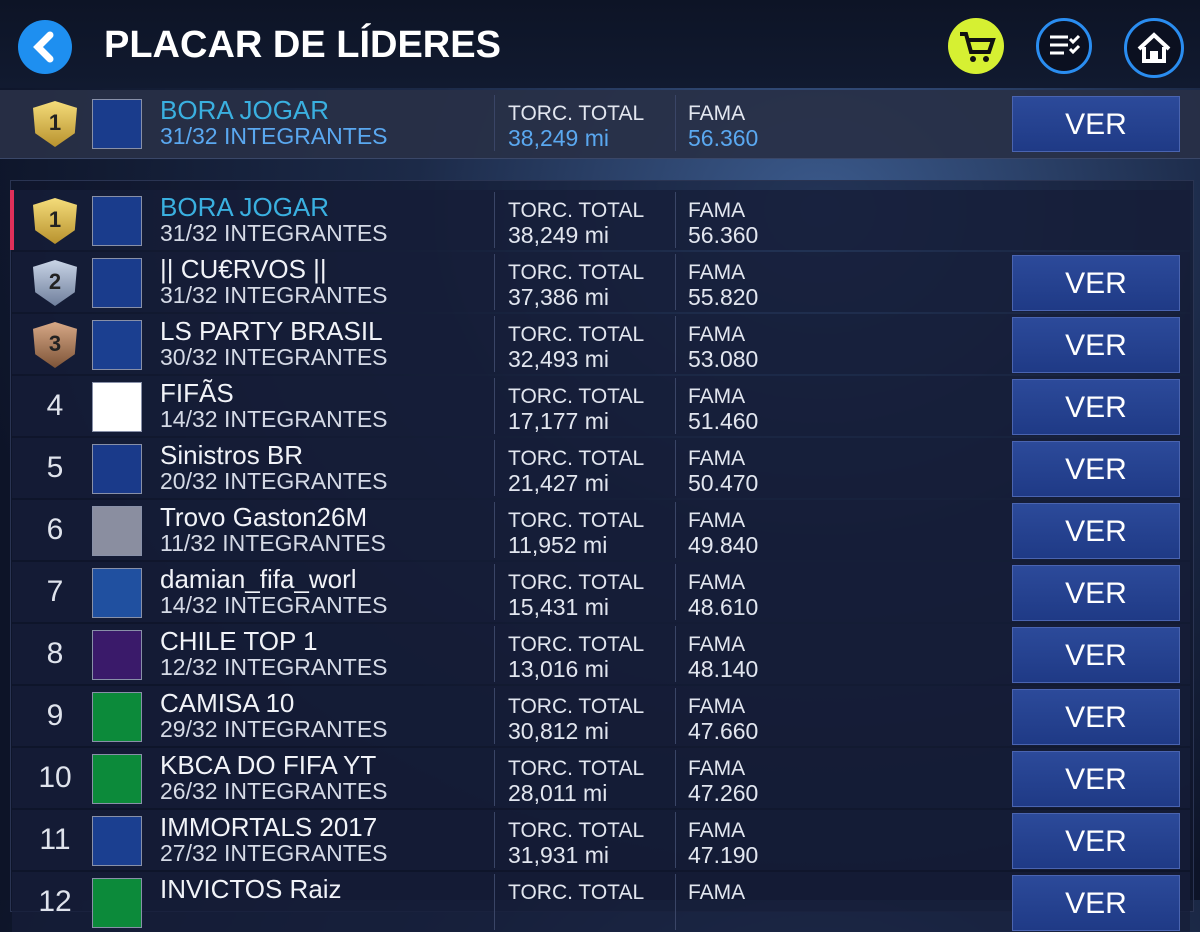 The width and height of the screenshot is (1200, 932). Describe the element at coordinates (723, 138) in the screenshot. I see `fame-value: 56.360` at that location.